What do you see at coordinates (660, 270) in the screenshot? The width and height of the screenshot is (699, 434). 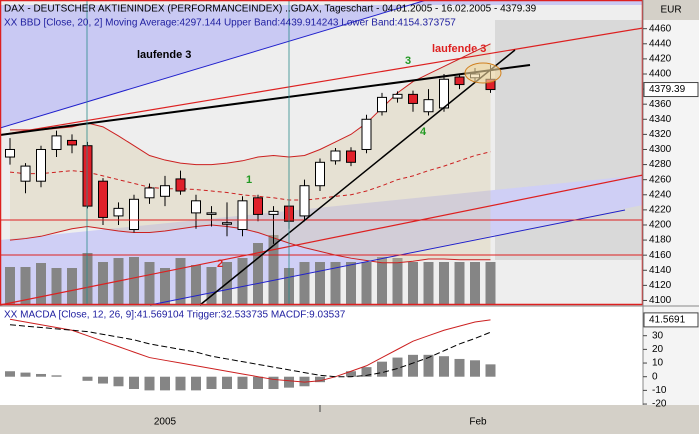 I see `y-tick-label: 4140` at bounding box center [660, 270].